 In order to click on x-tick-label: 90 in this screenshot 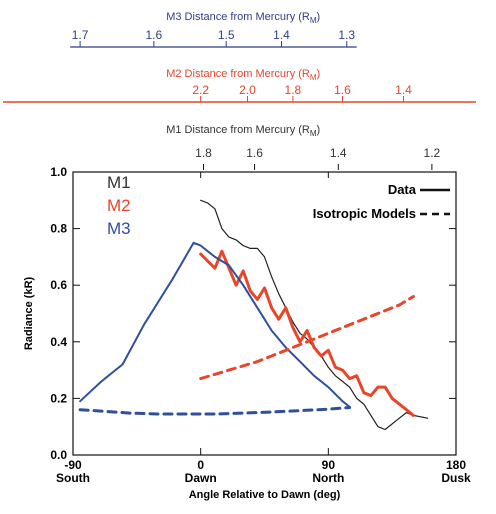, I will do `click(329, 465)`.